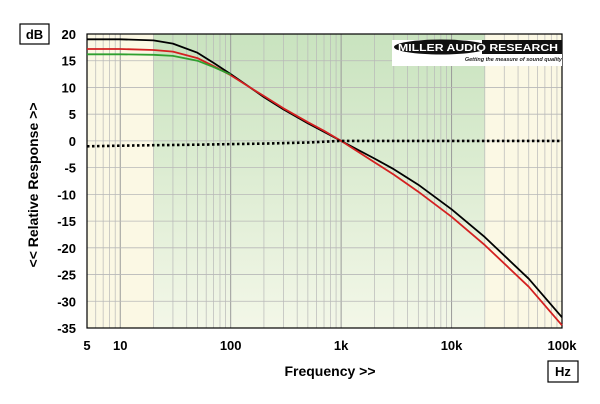  What do you see at coordinates (66, 275) in the screenshot?
I see `y-tick-label: -25` at bounding box center [66, 275].